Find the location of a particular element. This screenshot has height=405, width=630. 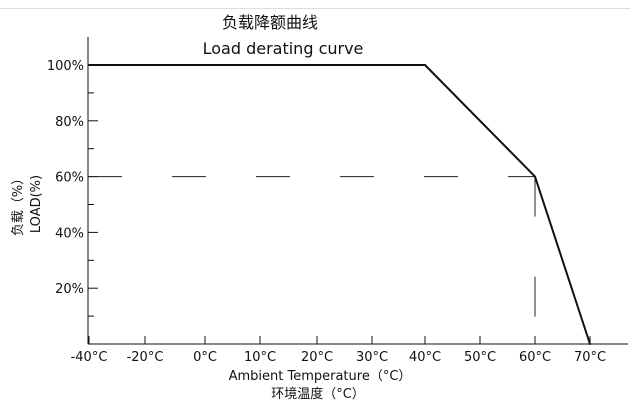

x-tick-label: -40°C is located at coordinates (89, 357).